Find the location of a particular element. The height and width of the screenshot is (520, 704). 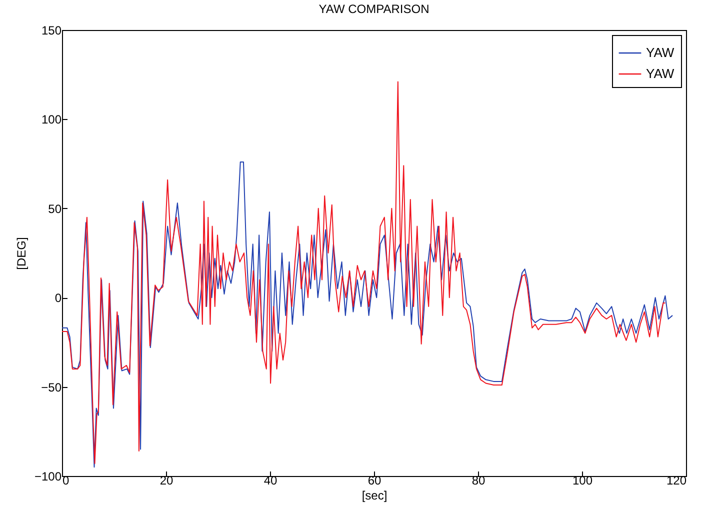

chart-title: YAW COMPARISON is located at coordinates (374, 9).